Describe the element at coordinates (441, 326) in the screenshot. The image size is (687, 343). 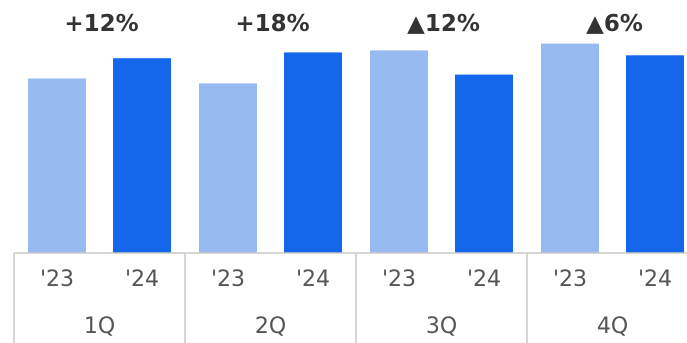
I see `group-label-3q: 3Q` at that location.